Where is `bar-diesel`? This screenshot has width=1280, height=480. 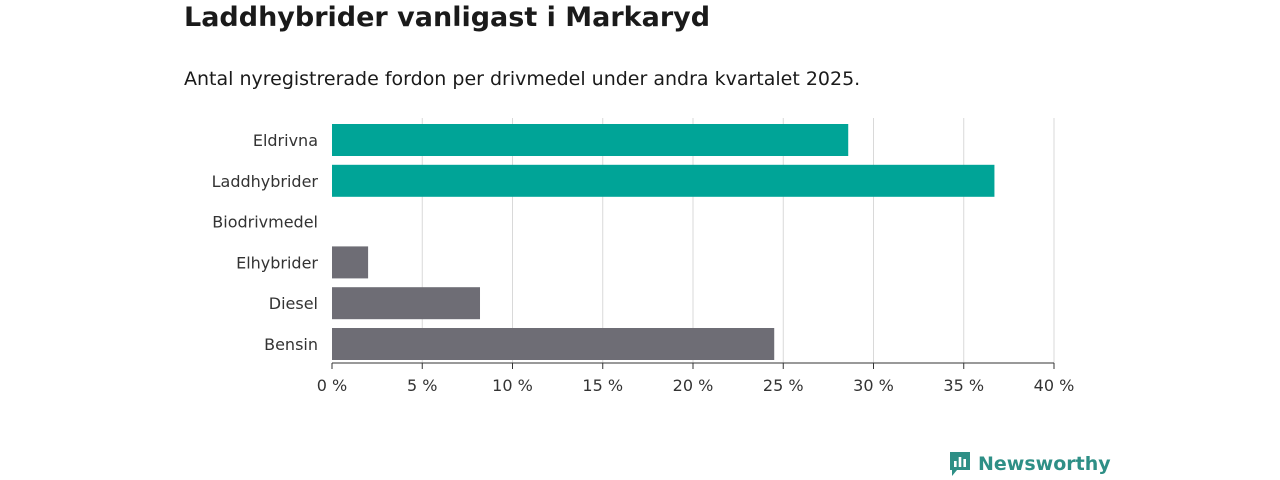 bar-diesel is located at coordinates (406, 303).